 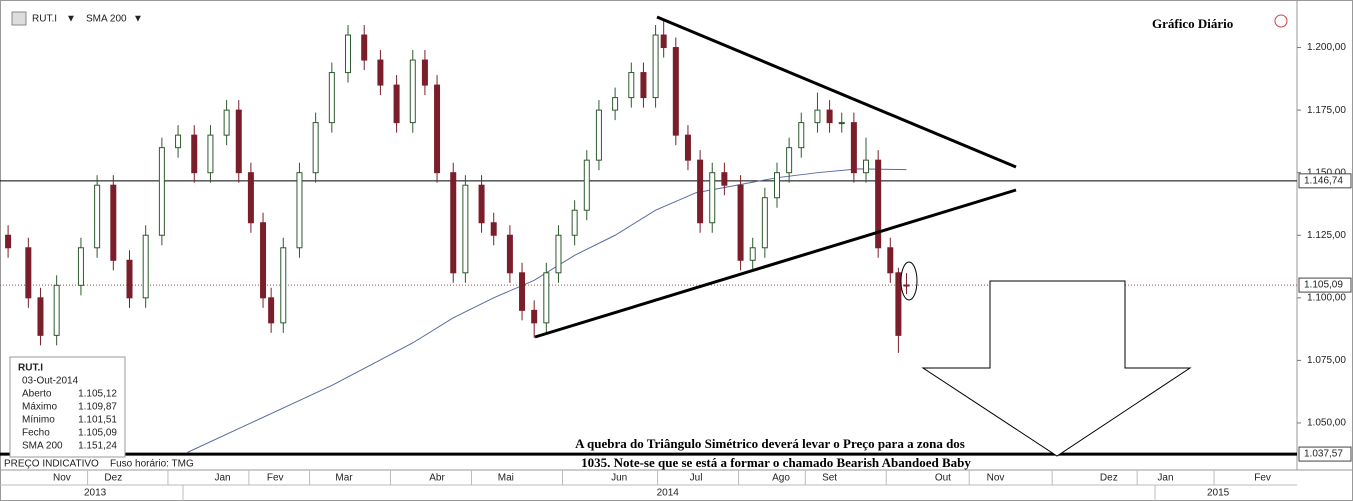 I want to click on x-tick-label: Abr, so click(x=437, y=478).